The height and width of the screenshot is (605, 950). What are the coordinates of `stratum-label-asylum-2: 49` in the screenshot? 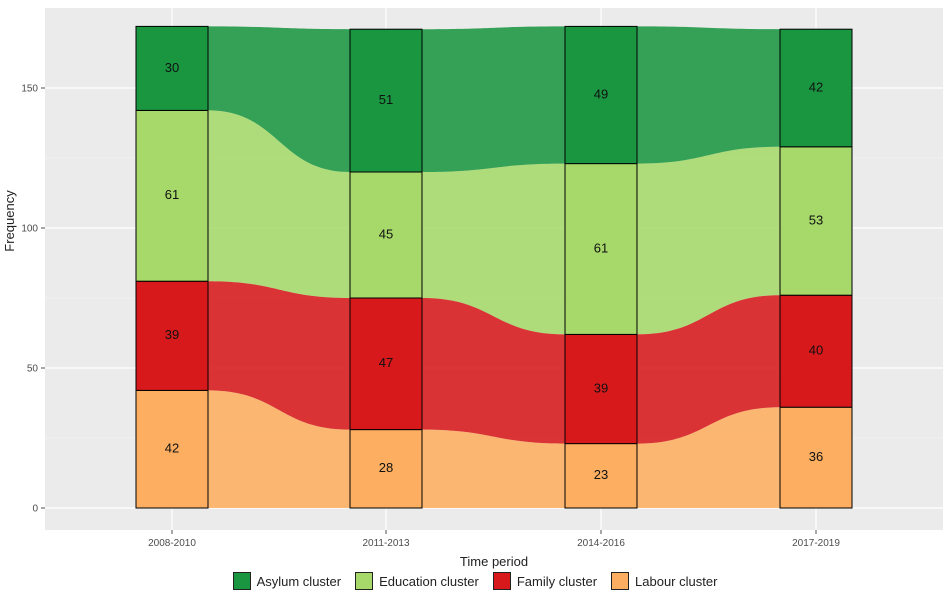 It's located at (601, 93).